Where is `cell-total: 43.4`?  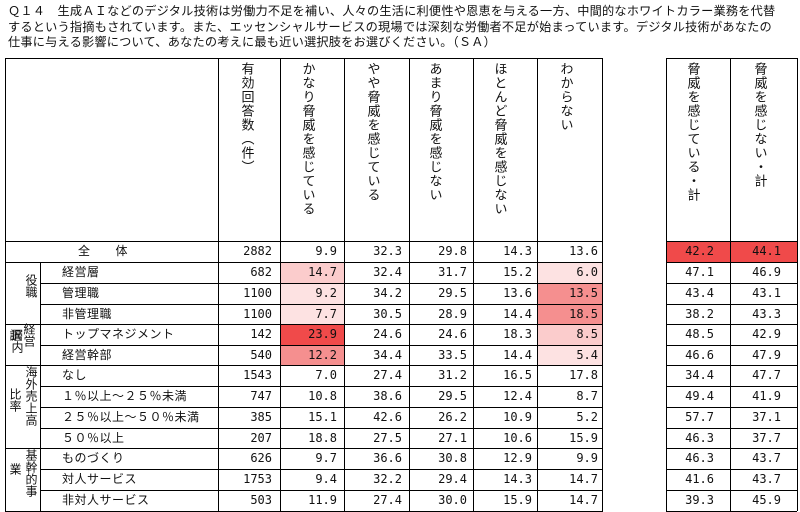 cell-total: 43.4 is located at coordinates (699, 293).